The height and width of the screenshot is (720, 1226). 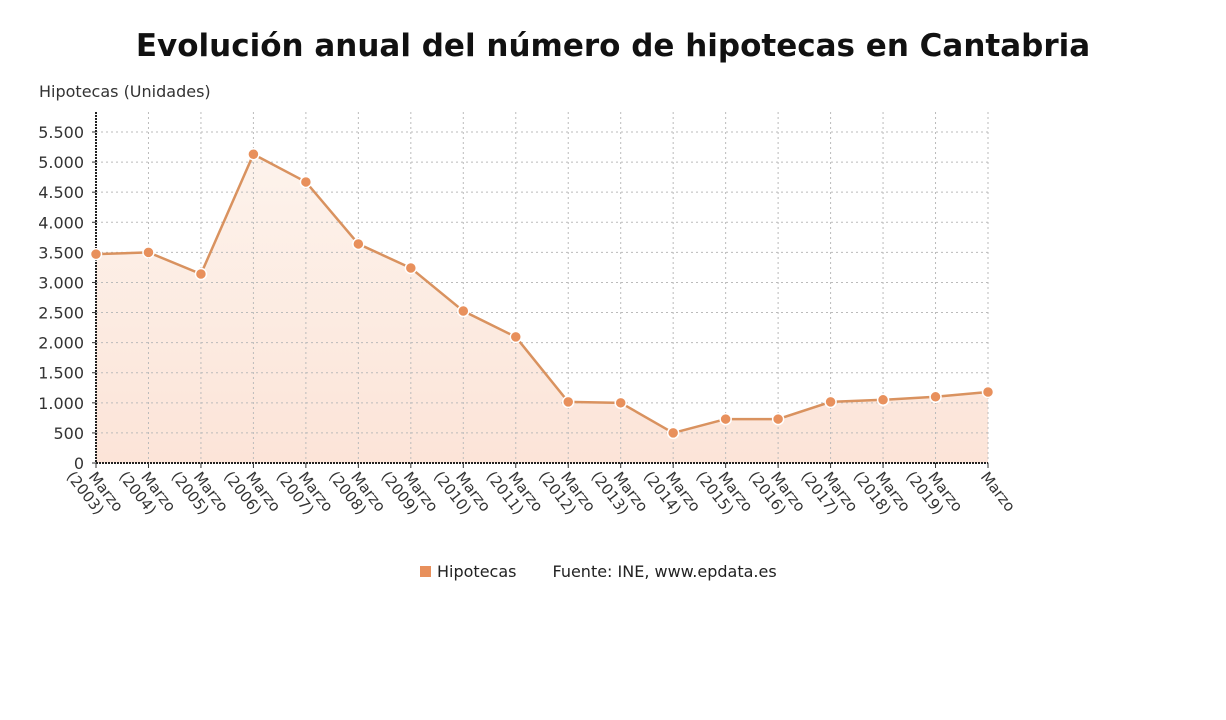 I want to click on x-tick-label: Marzo(2018), so click(x=882, y=491).